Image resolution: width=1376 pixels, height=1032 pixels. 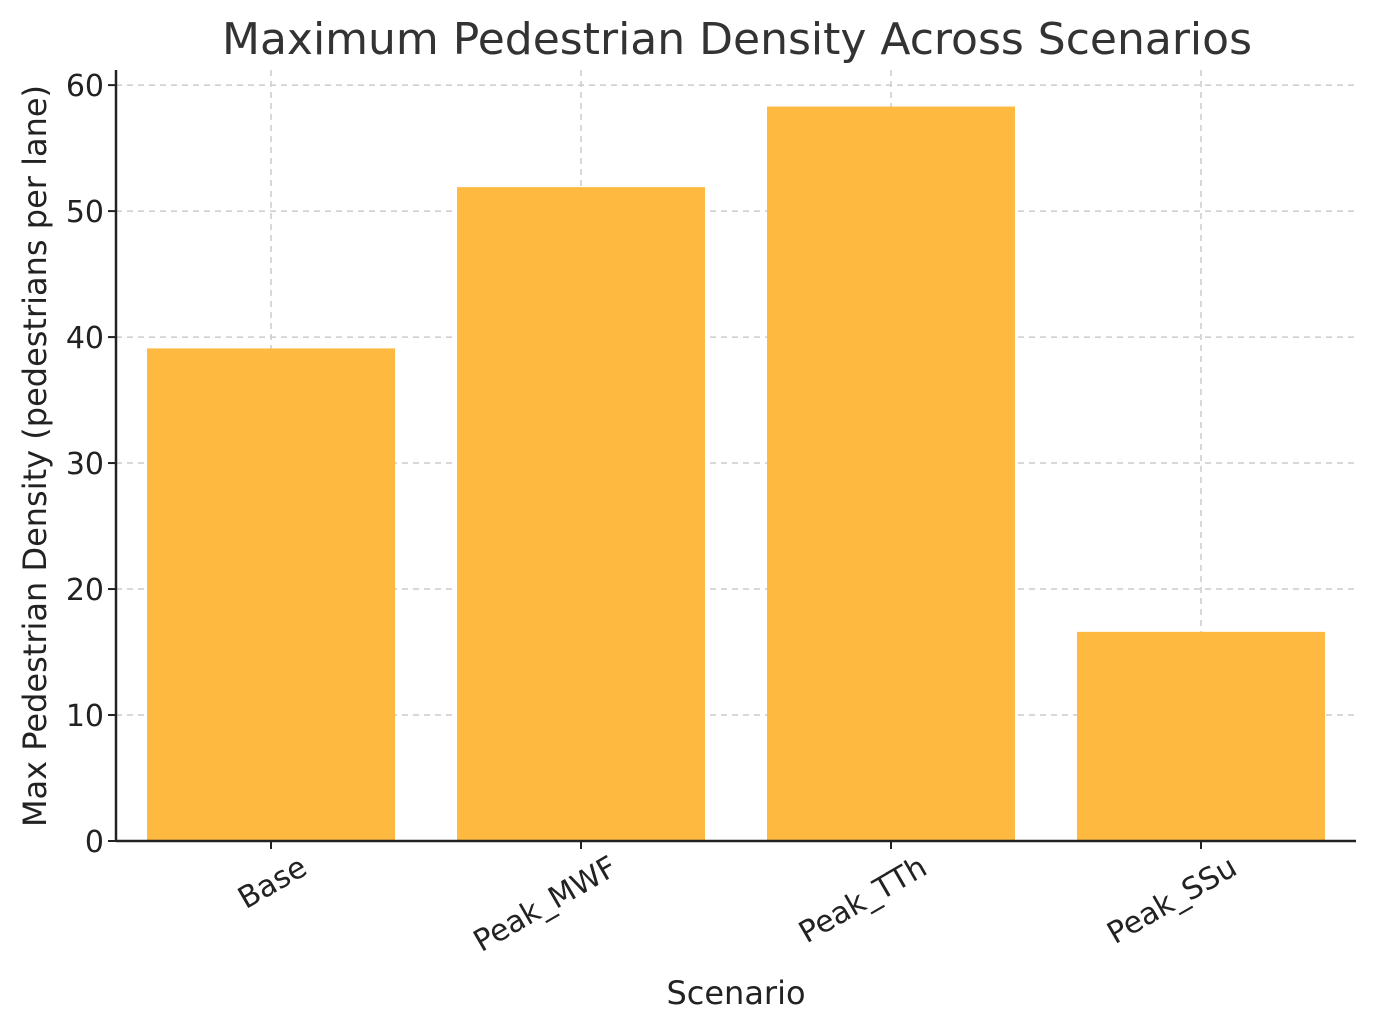 What do you see at coordinates (94, 842) in the screenshot?
I see `y-tick-label: 0` at bounding box center [94, 842].